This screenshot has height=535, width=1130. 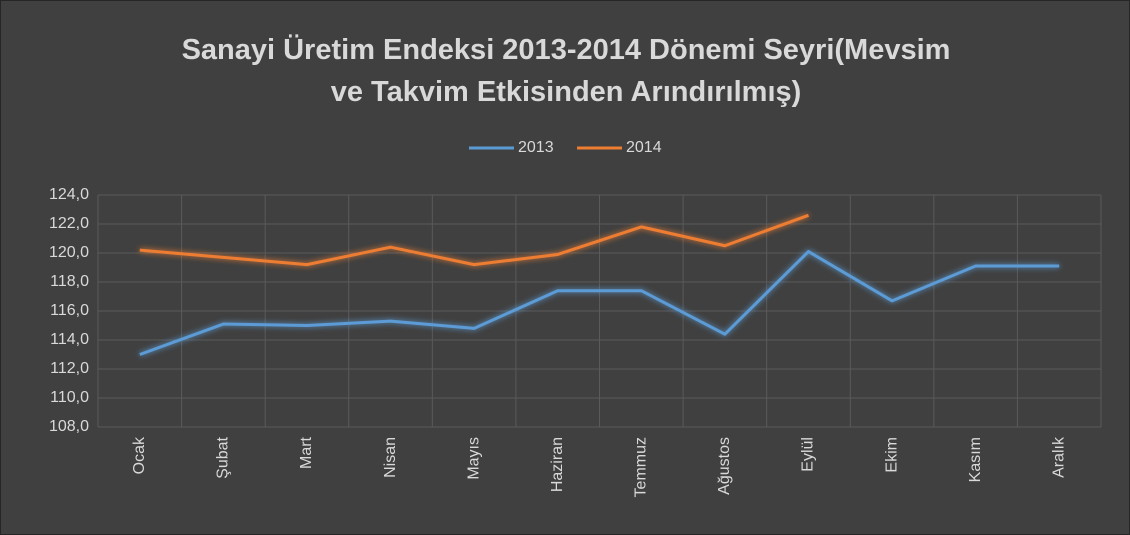 I want to click on x-tick-label: Şubat, so click(x=223, y=457).